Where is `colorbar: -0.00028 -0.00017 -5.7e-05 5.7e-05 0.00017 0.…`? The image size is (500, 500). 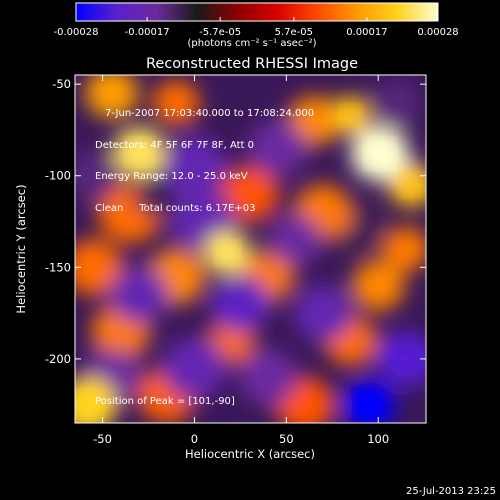
colorbar: -0.00028 -0.00017 -5.7e-05 5.7e-05 0.00017 0.… is located at coordinates (256, 25).